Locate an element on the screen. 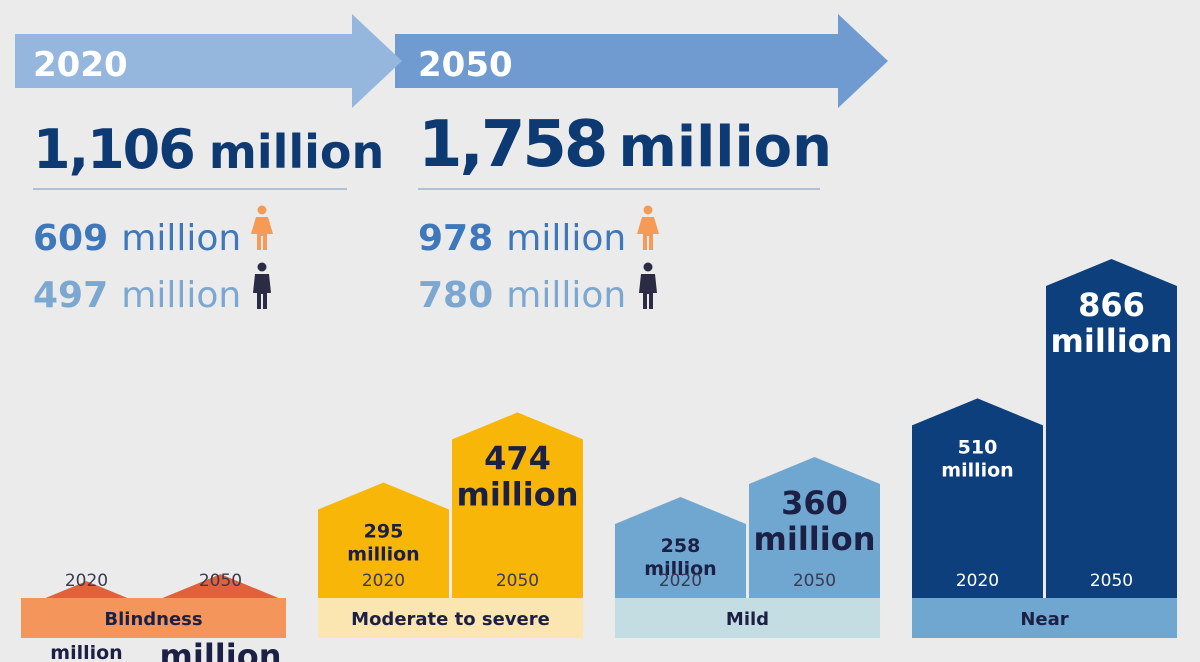 This screenshot has height=662, width=1200. value-label-mild-2050-line1: 360 is located at coordinates (814, 503).